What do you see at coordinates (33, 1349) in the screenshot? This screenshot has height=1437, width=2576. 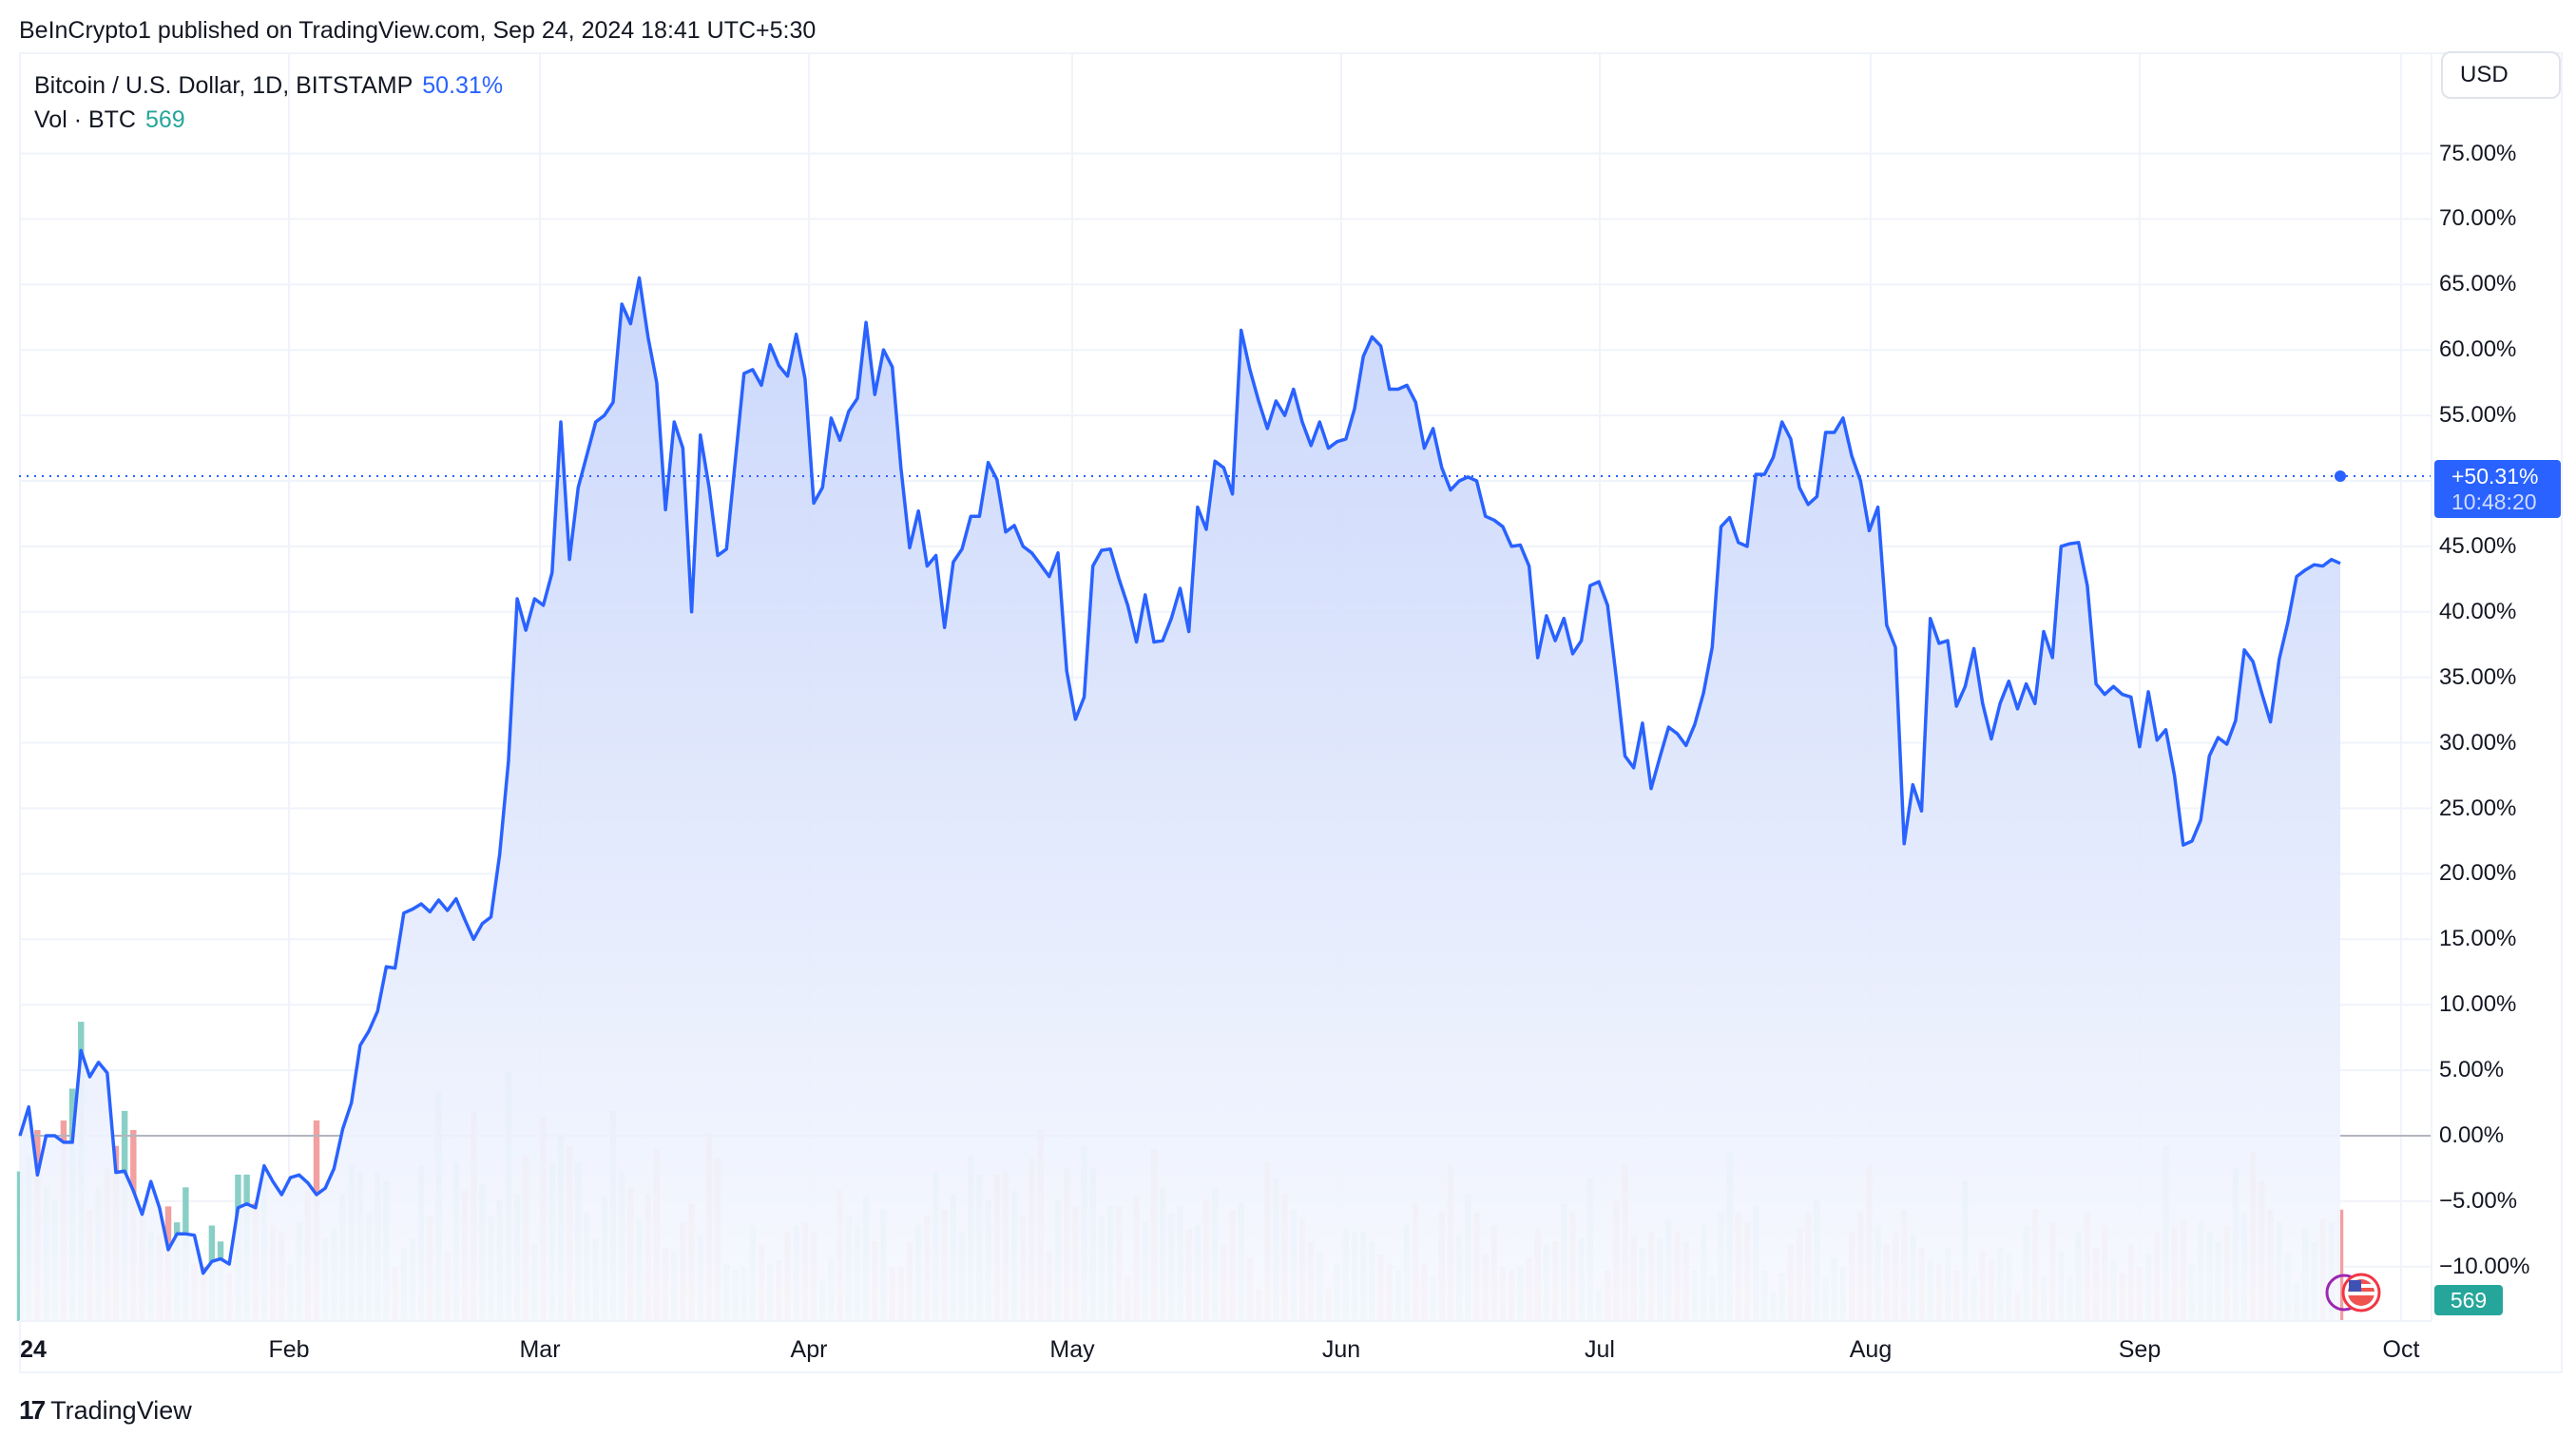 I see `time-axis-label: 24` at bounding box center [33, 1349].